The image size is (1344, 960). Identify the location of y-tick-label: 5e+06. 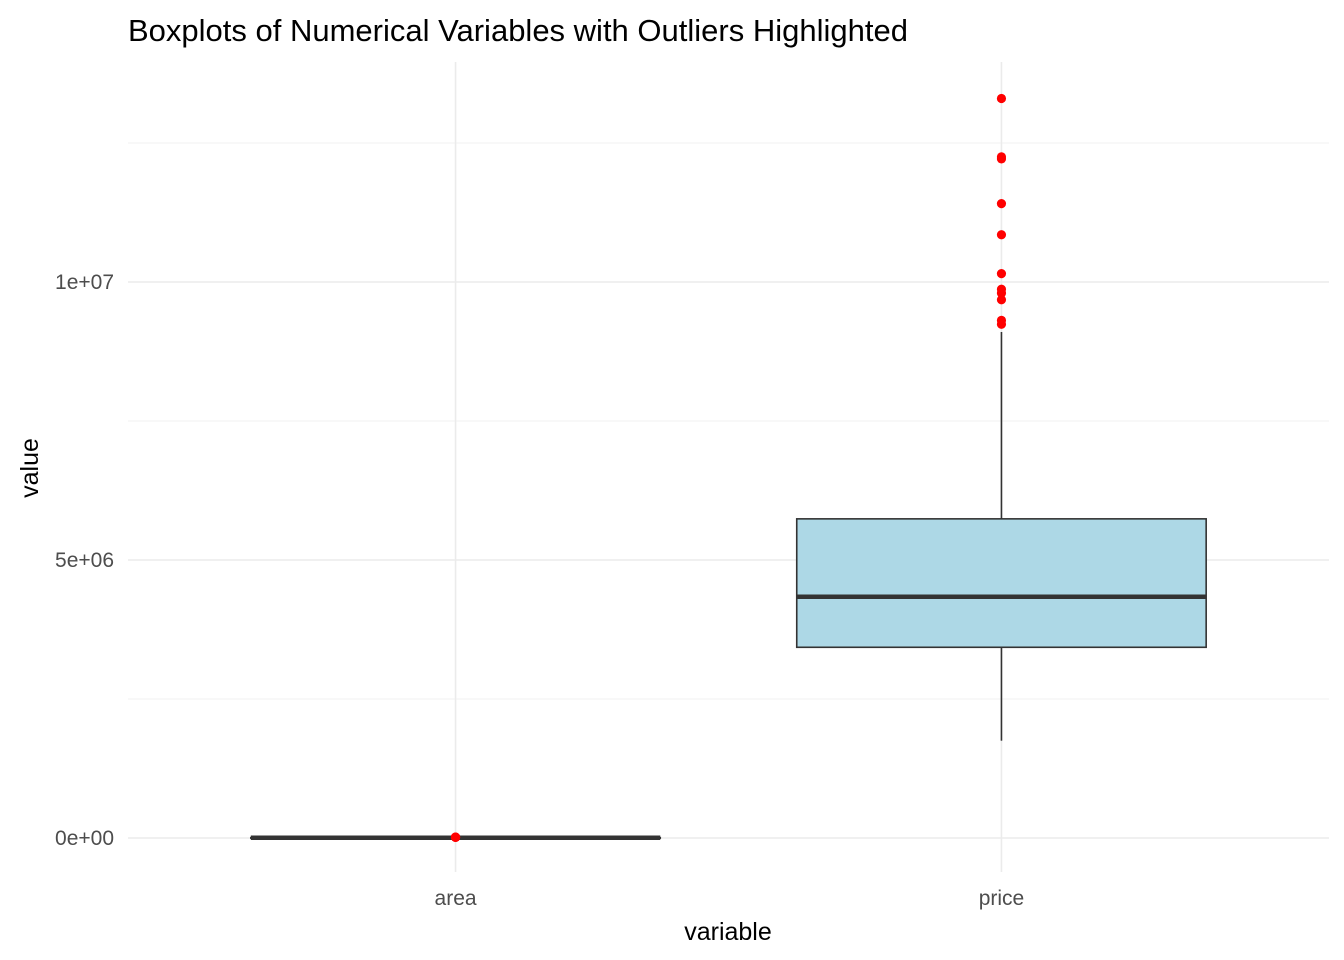
(84, 560).